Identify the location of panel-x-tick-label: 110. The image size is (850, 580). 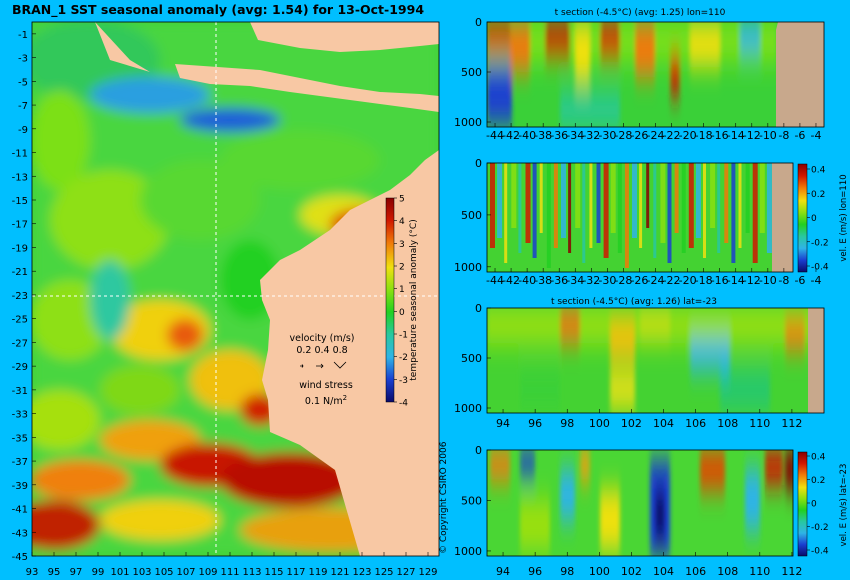
(759, 571).